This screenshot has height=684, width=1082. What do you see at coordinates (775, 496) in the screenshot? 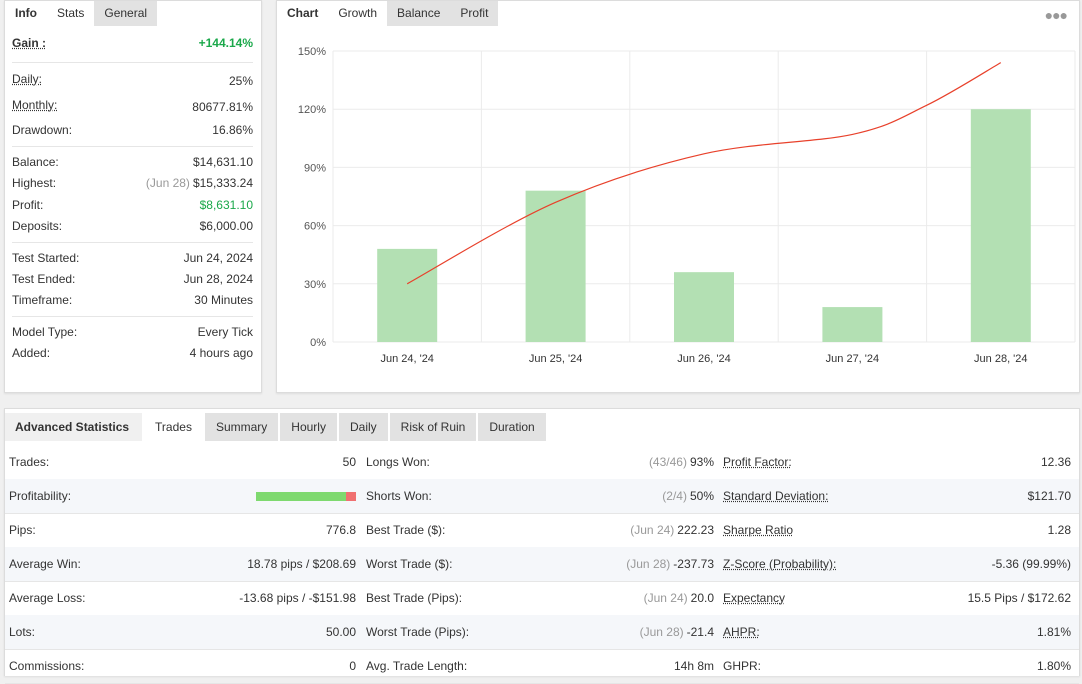
I see `stat-label: Standard Deviation:` at bounding box center [775, 496].